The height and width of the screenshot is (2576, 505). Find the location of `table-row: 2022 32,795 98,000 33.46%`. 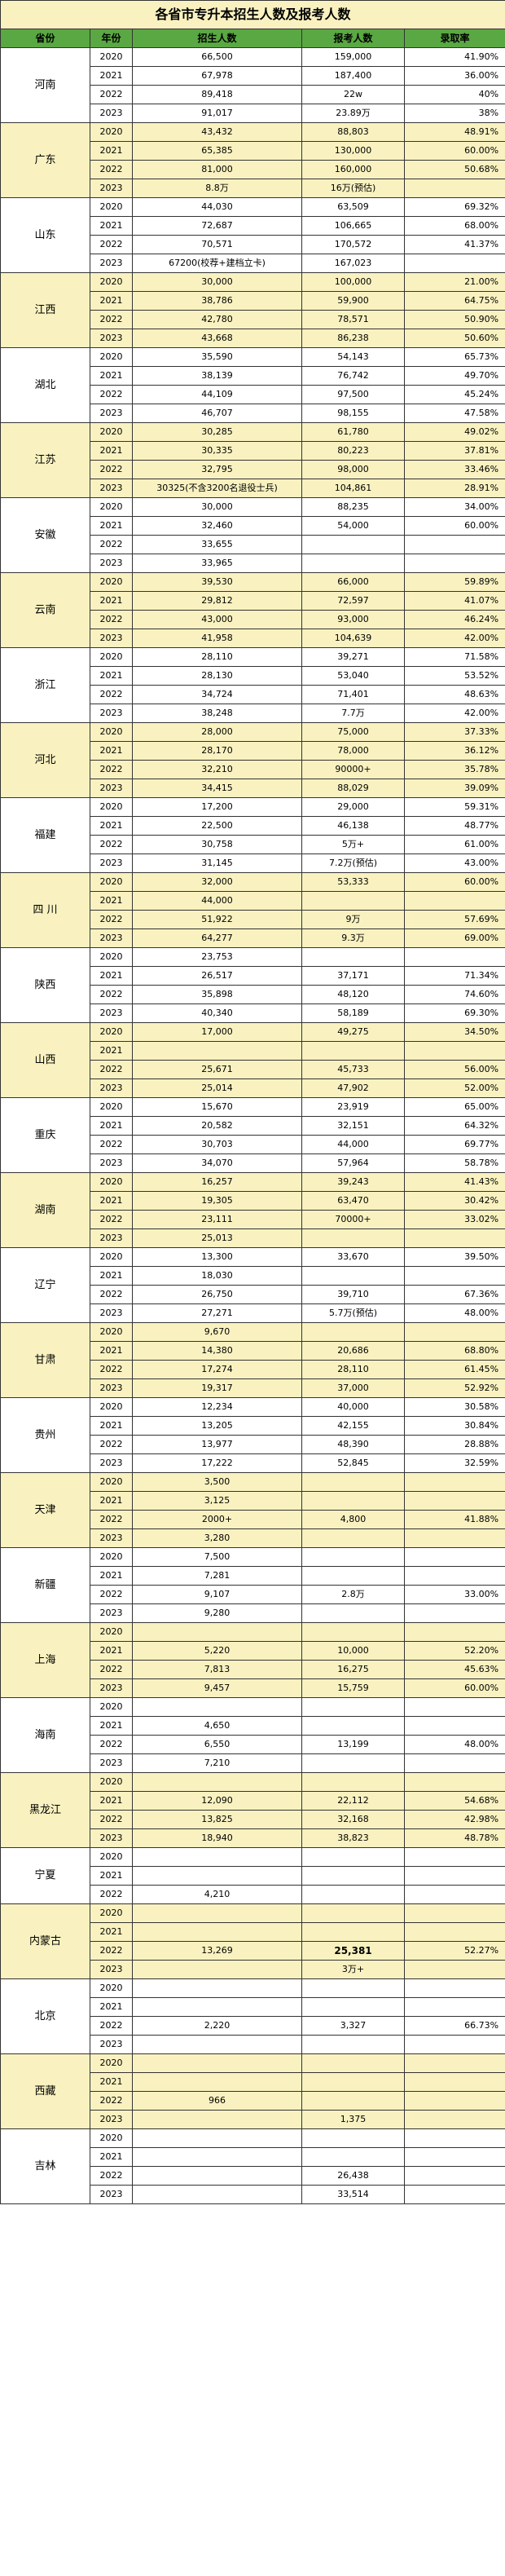

table-row: 2022 32,795 98,000 33.46% is located at coordinates (253, 469).